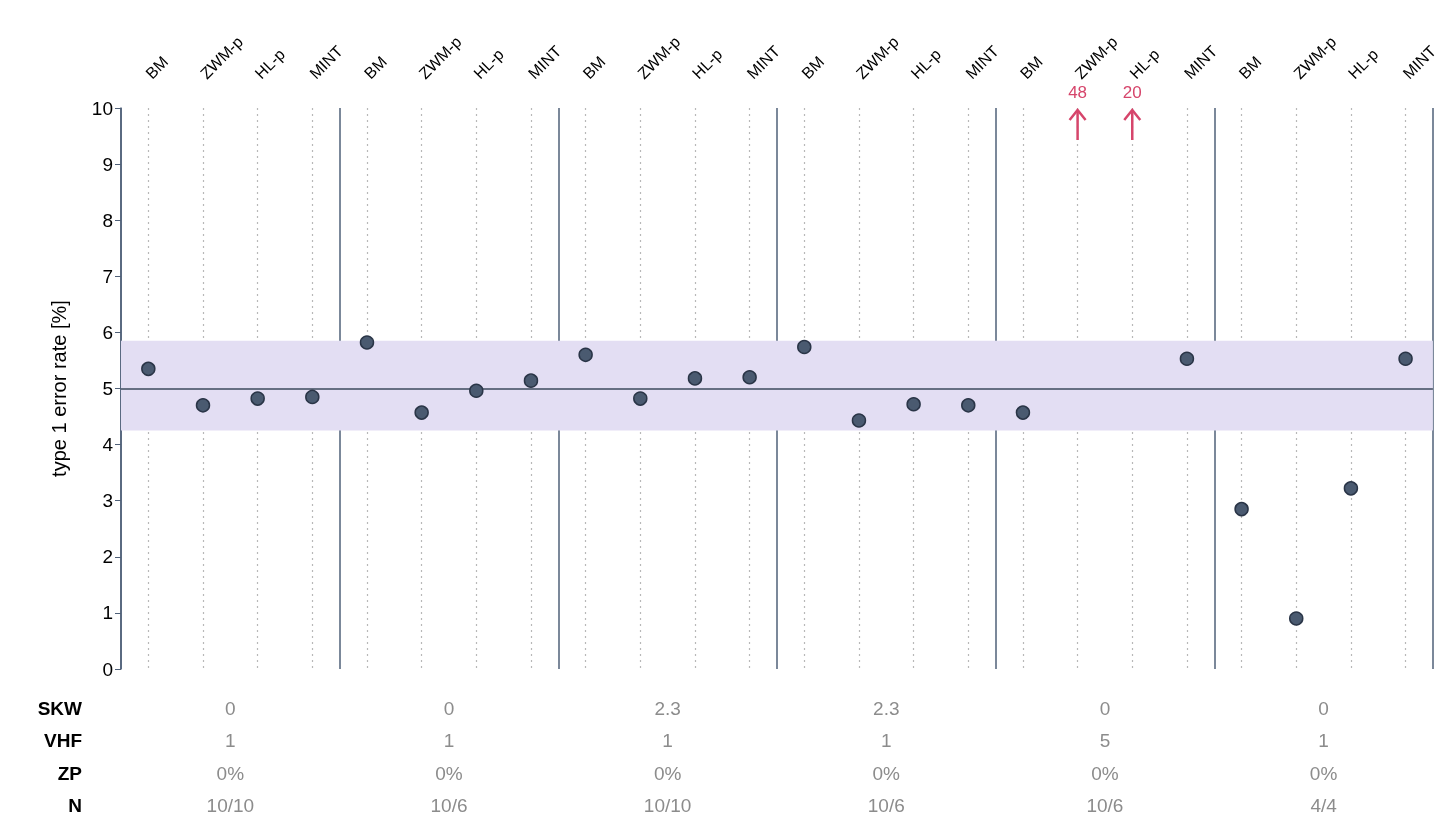 The image size is (1449, 827). What do you see at coordinates (107, 501) in the screenshot?
I see `y-tick-label: 3` at bounding box center [107, 501].